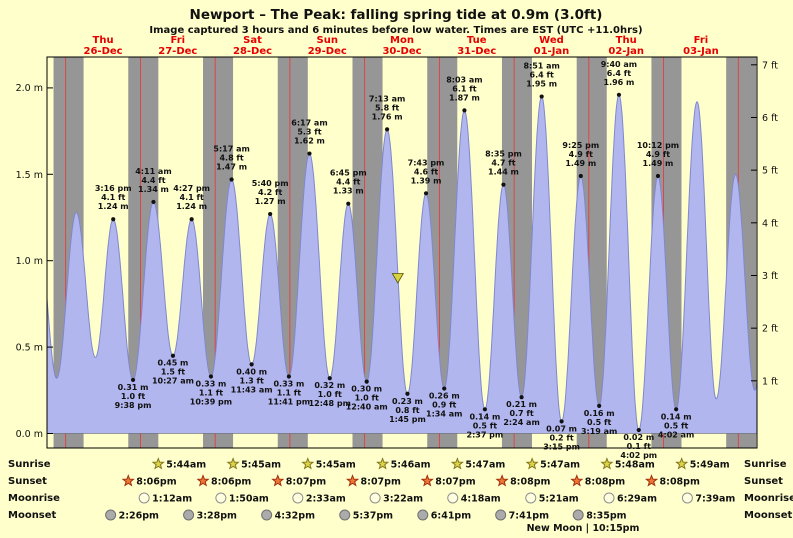 Image resolution: width=793 pixels, height=538 pixels. I want to click on high-tide-annotation: 4.7 ft, so click(503, 163).